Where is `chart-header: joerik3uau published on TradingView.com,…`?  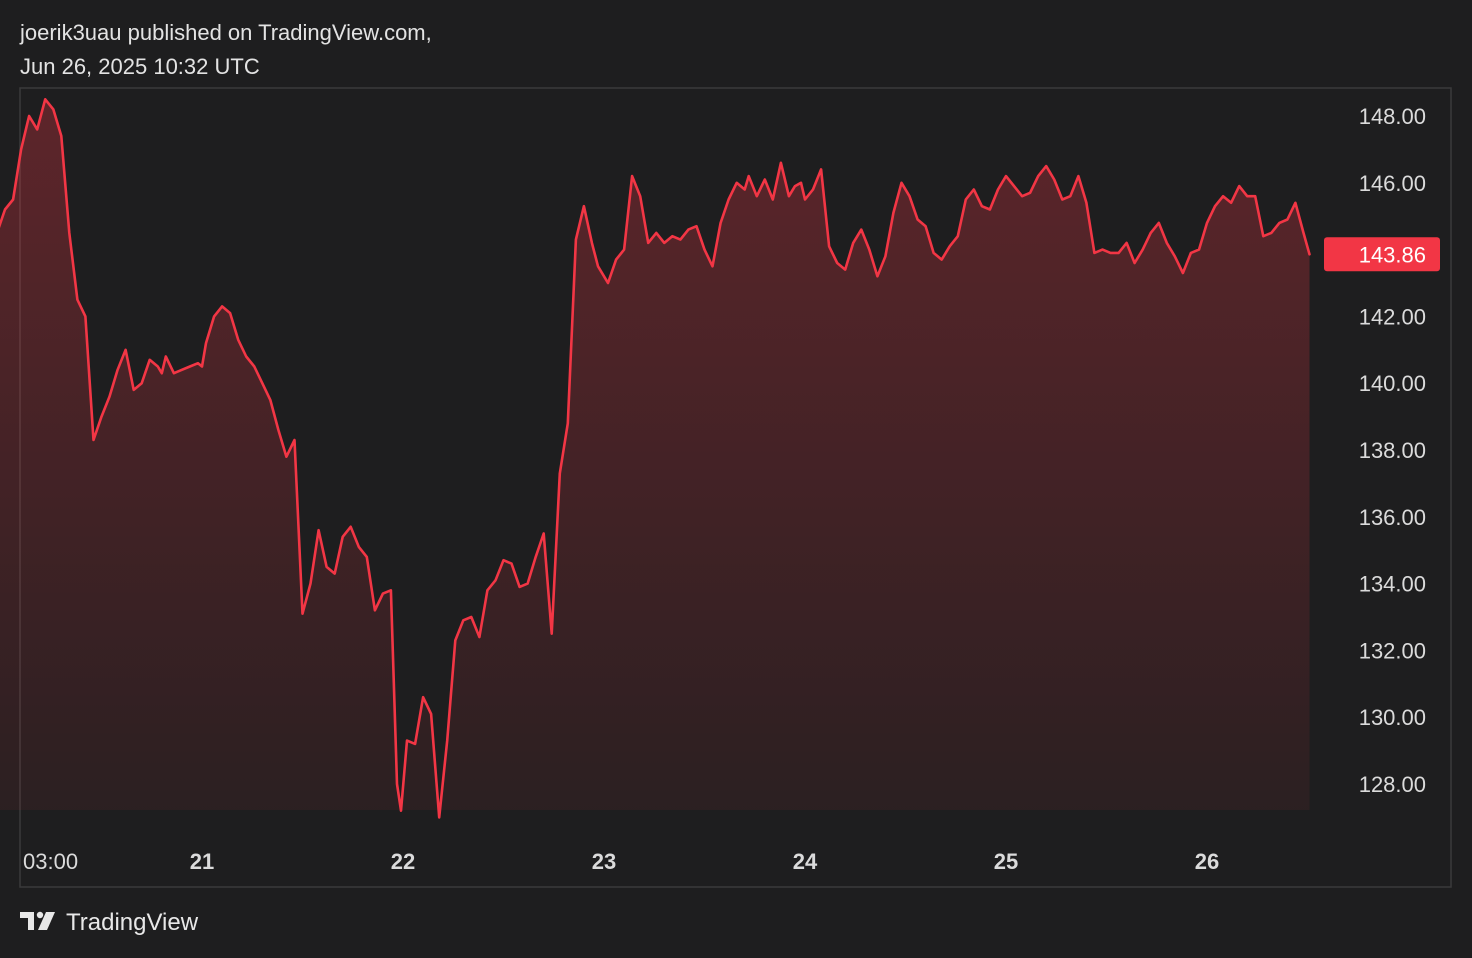
chart-header: joerik3uau published on TradingView.com,… is located at coordinates (226, 50).